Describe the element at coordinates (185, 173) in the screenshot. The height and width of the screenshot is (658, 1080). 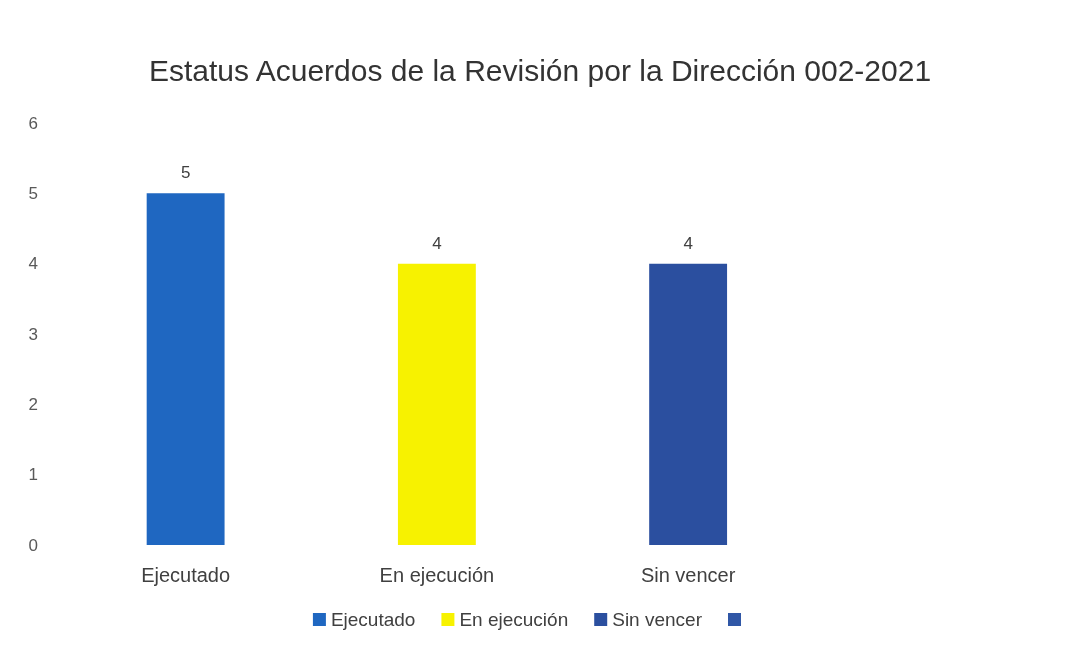
I see `data-label: 5` at that location.